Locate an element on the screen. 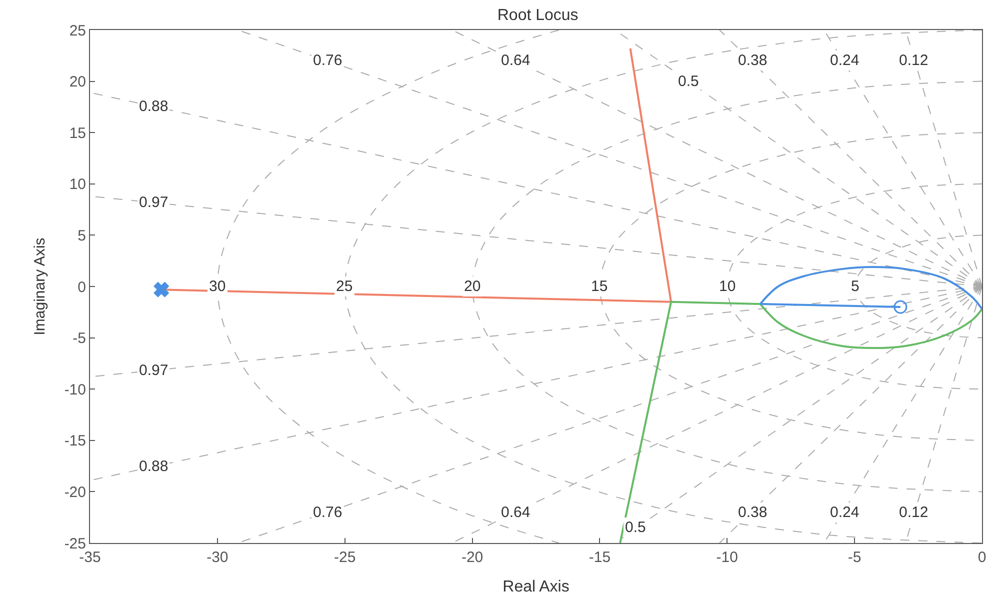 This screenshot has width=996, height=603. y-tick-label: -5 is located at coordinates (79, 339).